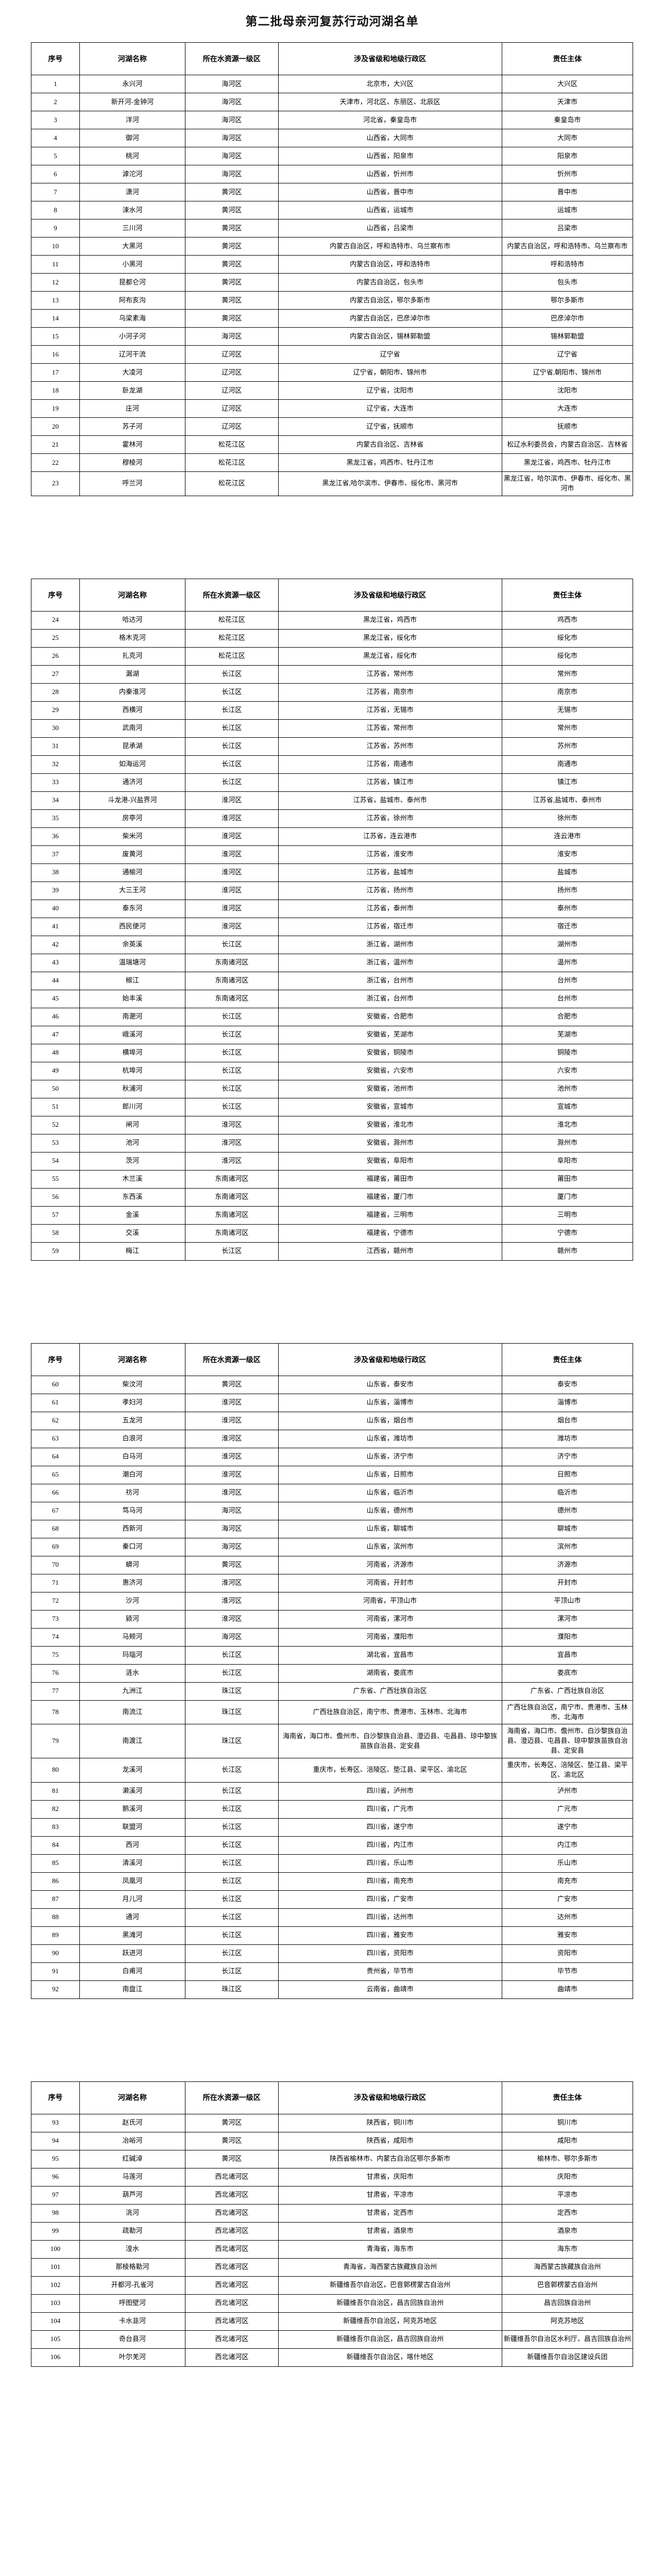 The height and width of the screenshot is (2576, 664). I want to click on table-row: 39 大三王河 淮河区 江苏省，扬州市 扬州市, so click(332, 890).